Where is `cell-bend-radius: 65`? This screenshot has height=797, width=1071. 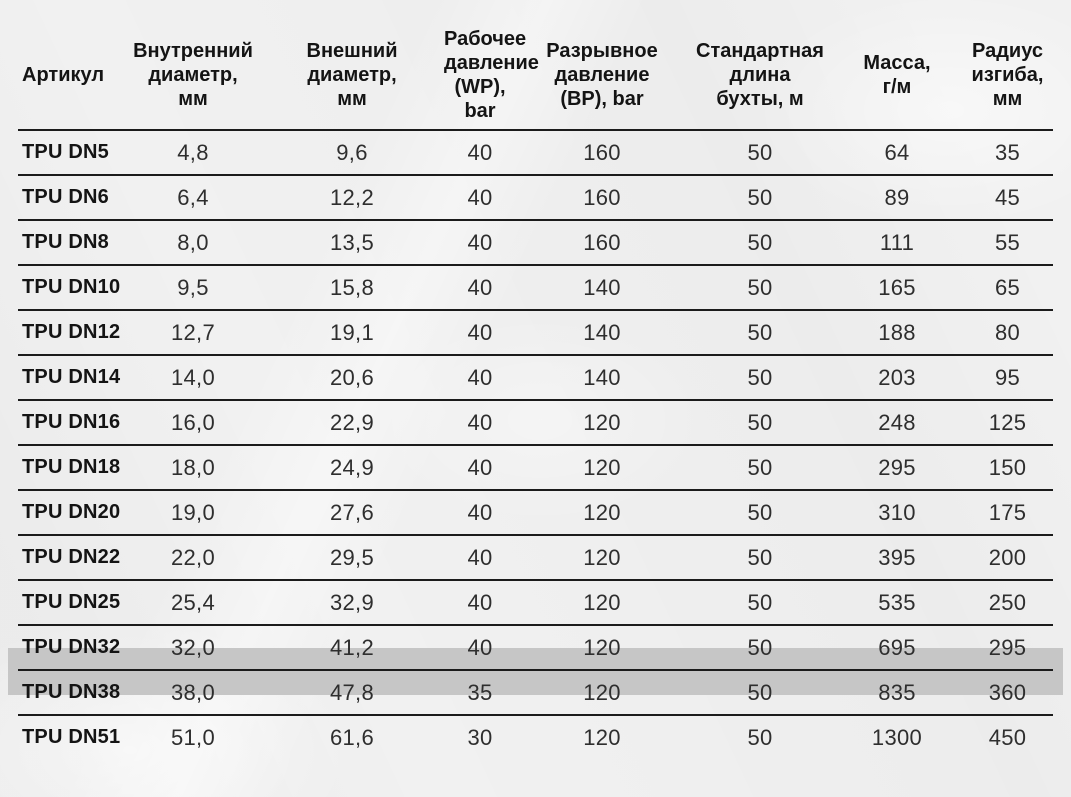
cell-bend-radius: 65 is located at coordinates (1007, 286).